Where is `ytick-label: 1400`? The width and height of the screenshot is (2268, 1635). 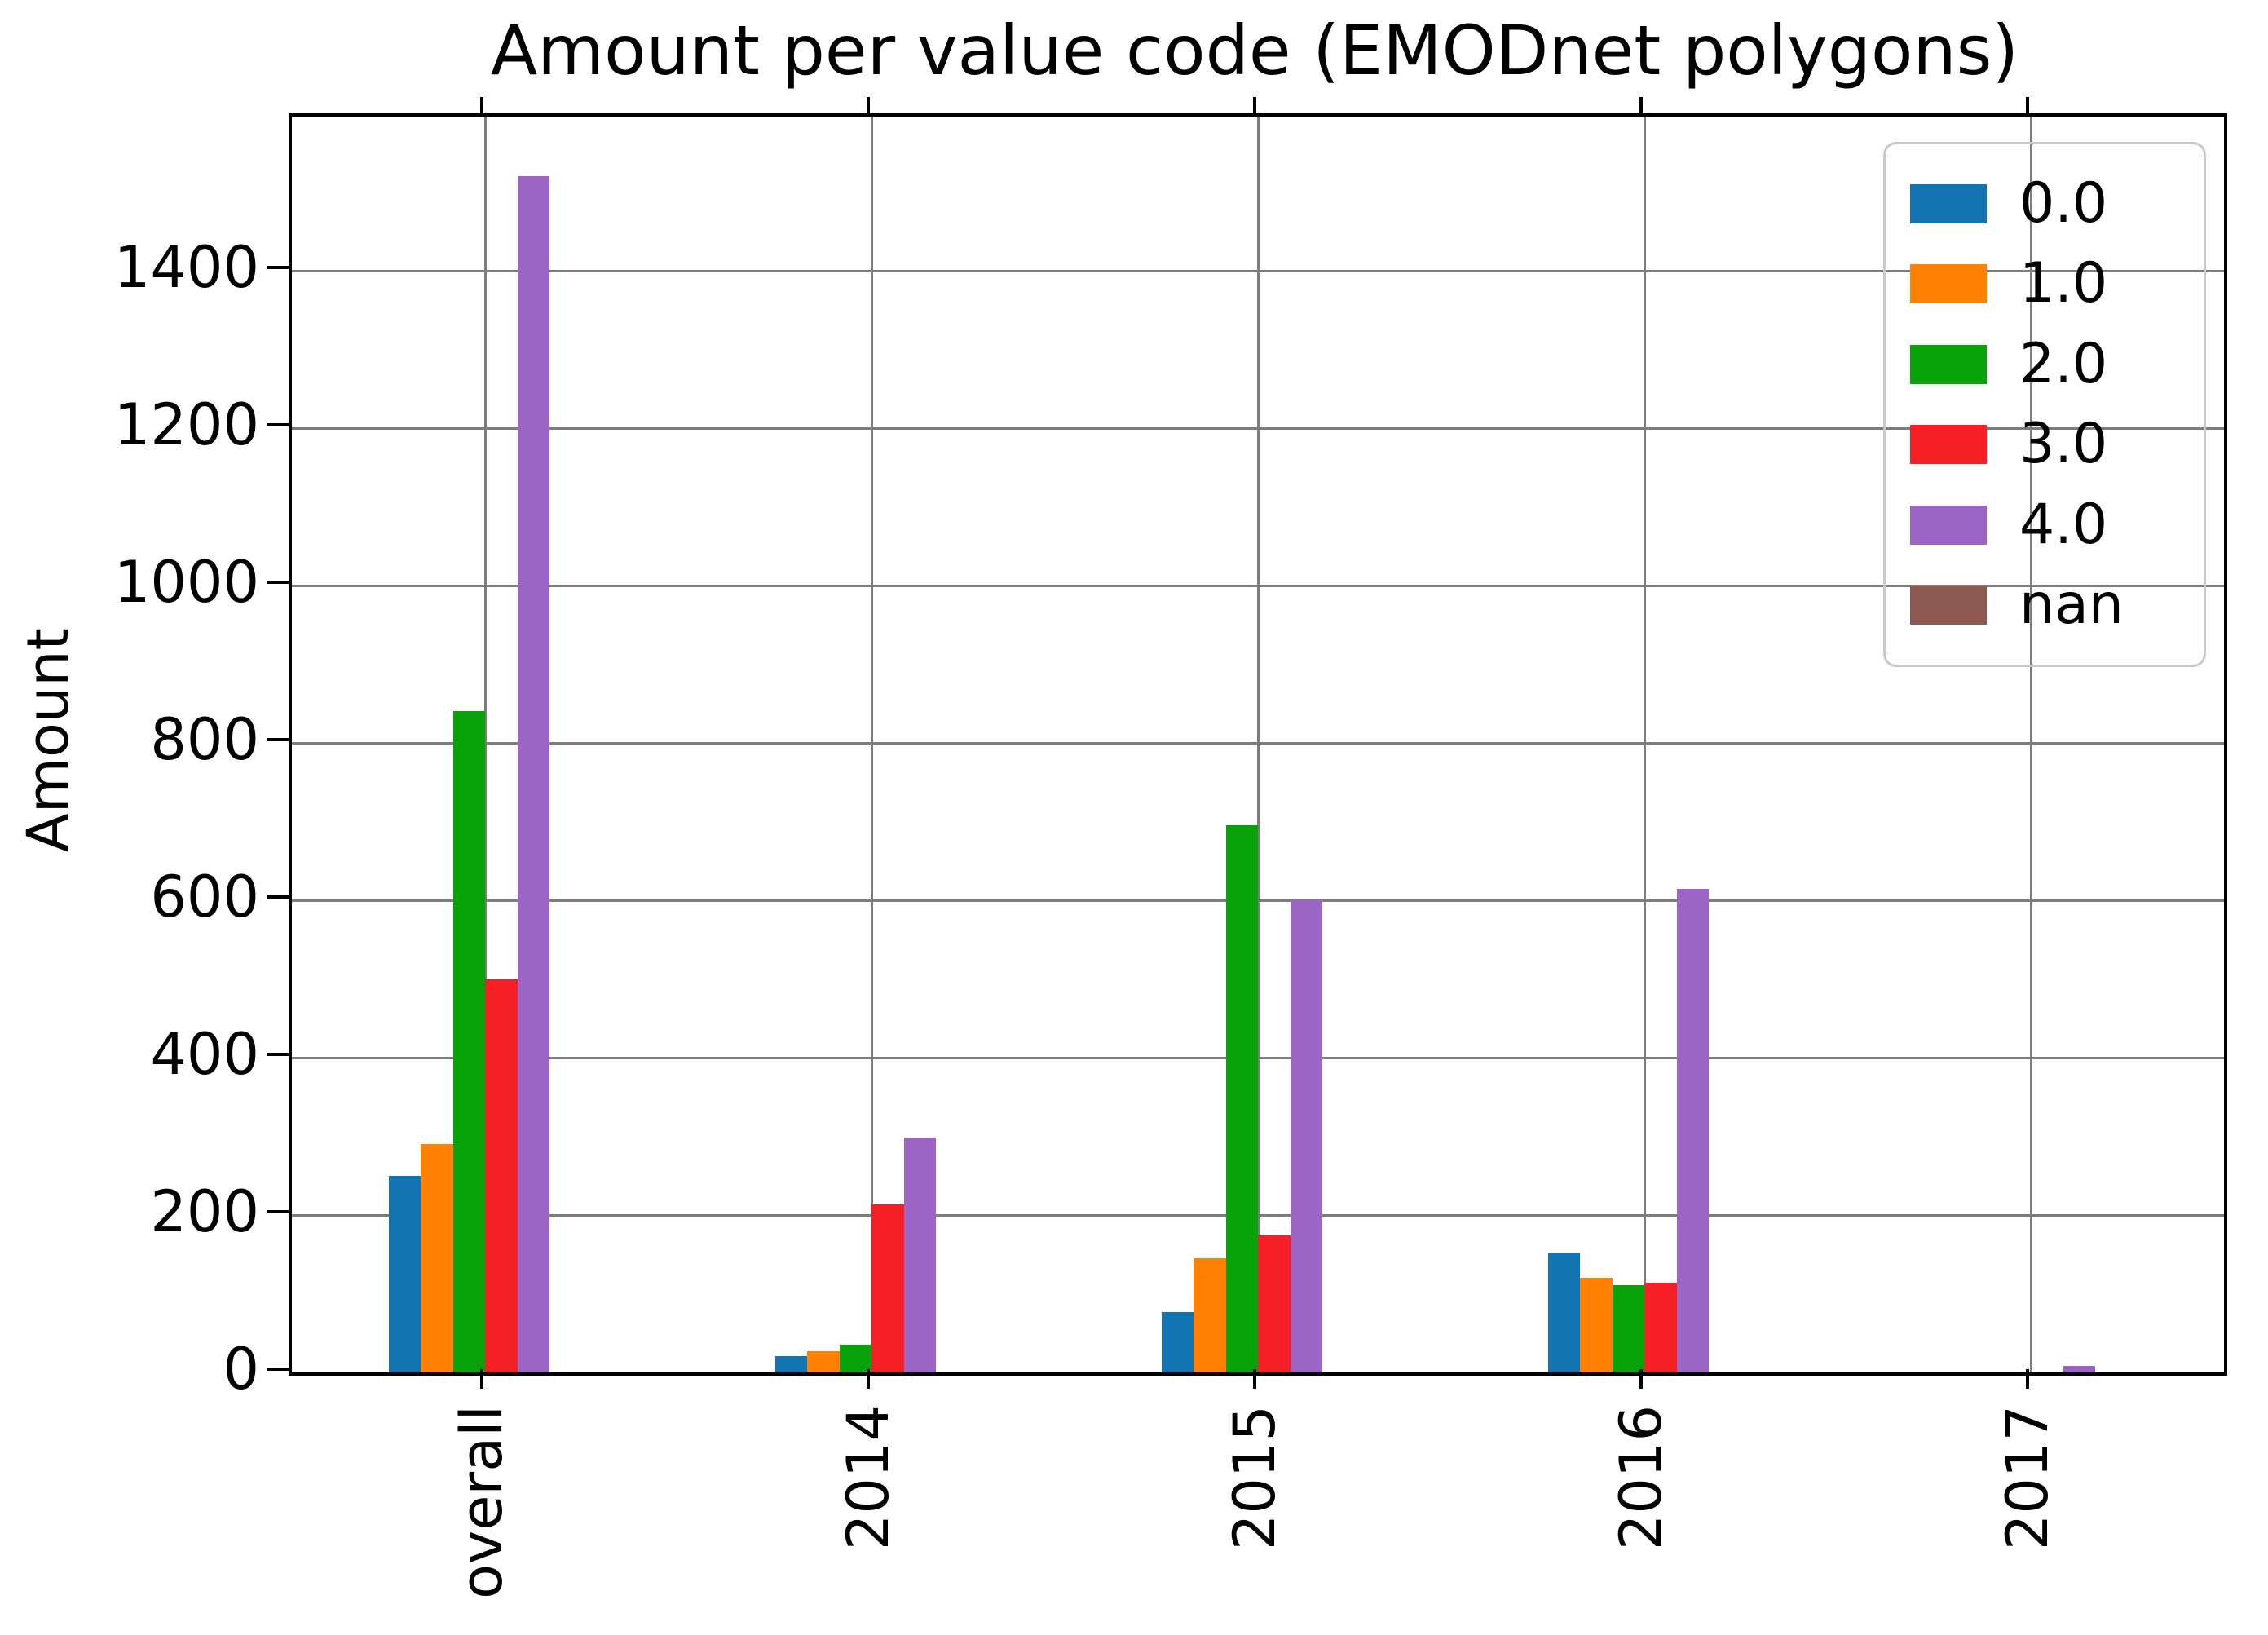 ytick-label: 1400 is located at coordinates (186, 268).